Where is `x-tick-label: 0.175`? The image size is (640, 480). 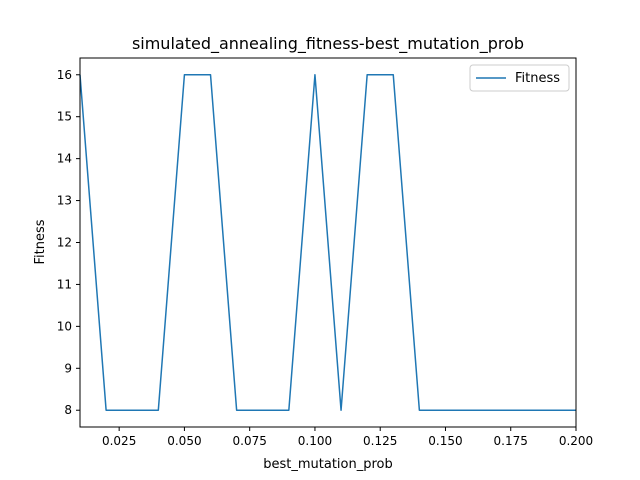
x-tick-label: 0.175 is located at coordinates (511, 441).